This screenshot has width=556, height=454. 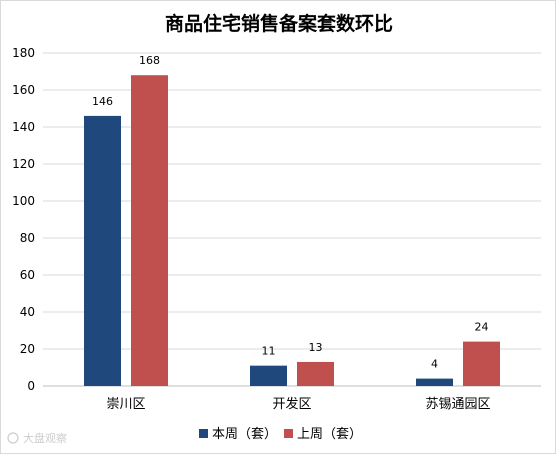 What do you see at coordinates (23, 53) in the screenshot?
I see `y-tick-label: 180` at bounding box center [23, 53].